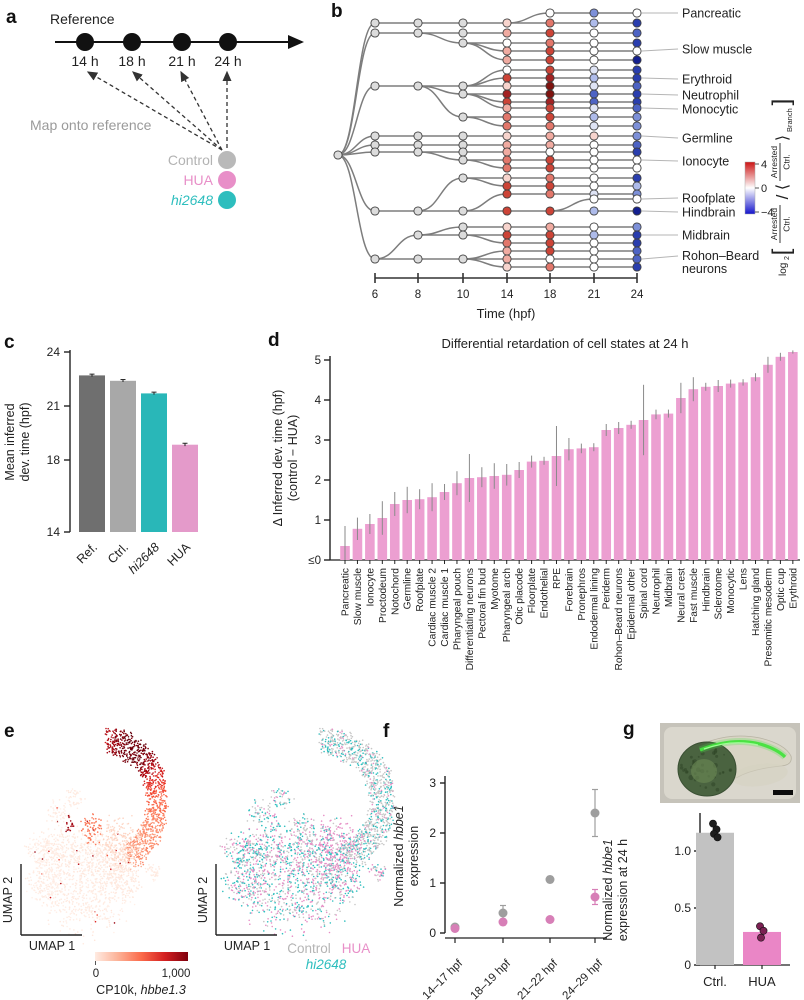 The height and width of the screenshot is (1000, 804). I want to click on x-tick-label: Spinal cord, so click(644, 593).